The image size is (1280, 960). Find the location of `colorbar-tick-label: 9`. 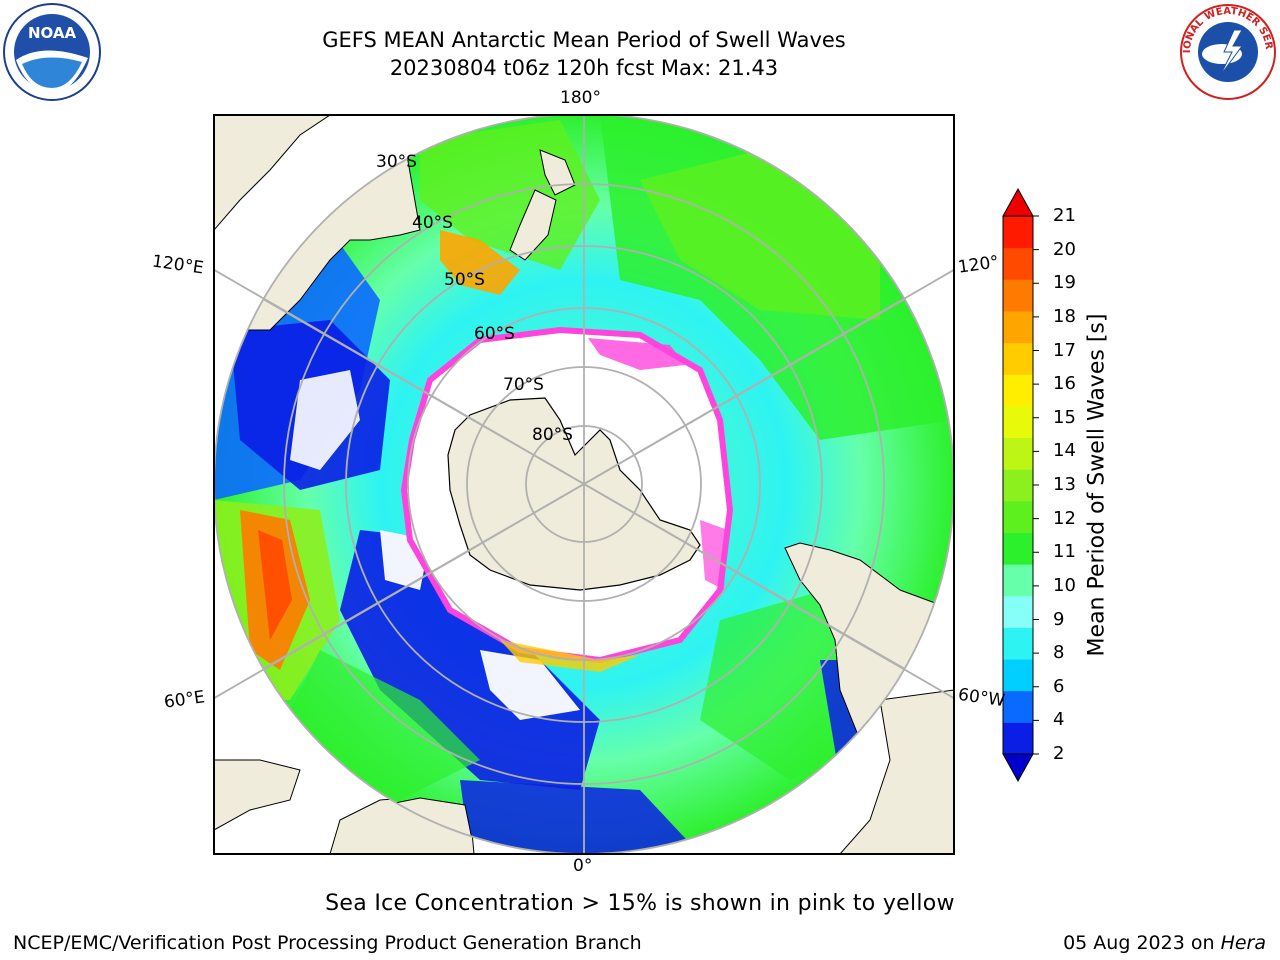

colorbar-tick-label: 9 is located at coordinates (1059, 619).